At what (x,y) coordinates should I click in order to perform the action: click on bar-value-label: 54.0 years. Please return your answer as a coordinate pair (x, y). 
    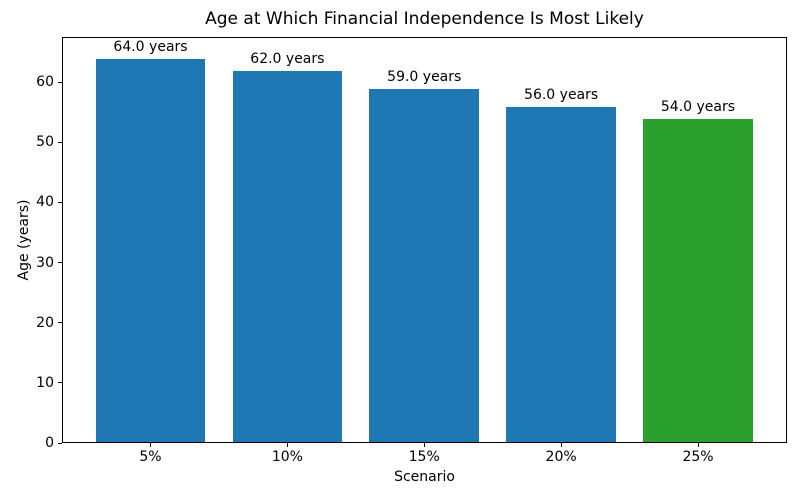
    Looking at the image, I should click on (698, 106).